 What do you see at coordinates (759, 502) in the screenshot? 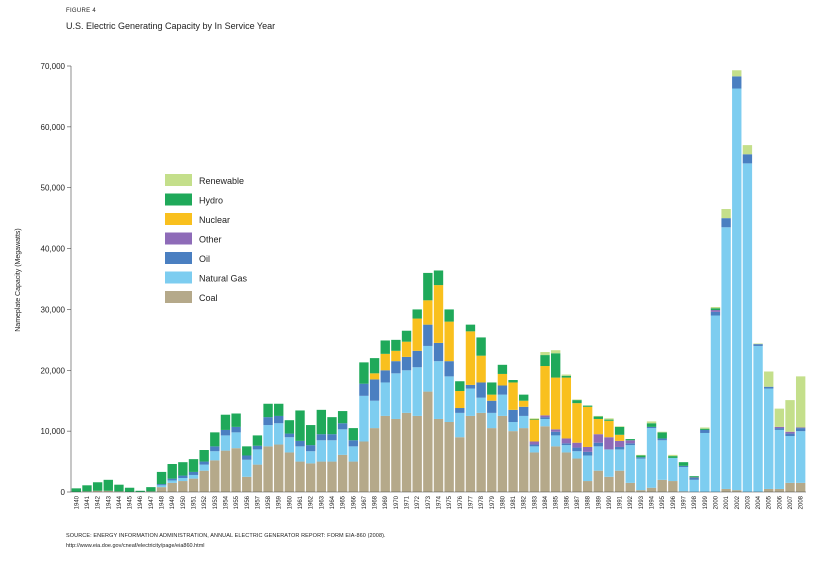
I see `x-tick-label: 2004` at bounding box center [759, 502].